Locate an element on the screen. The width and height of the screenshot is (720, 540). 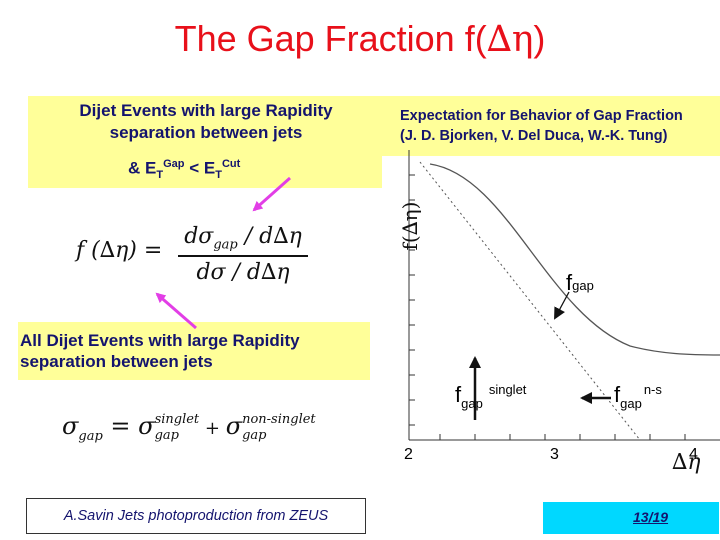
fsinglet-sup: singlet is located at coordinates (507, 389).